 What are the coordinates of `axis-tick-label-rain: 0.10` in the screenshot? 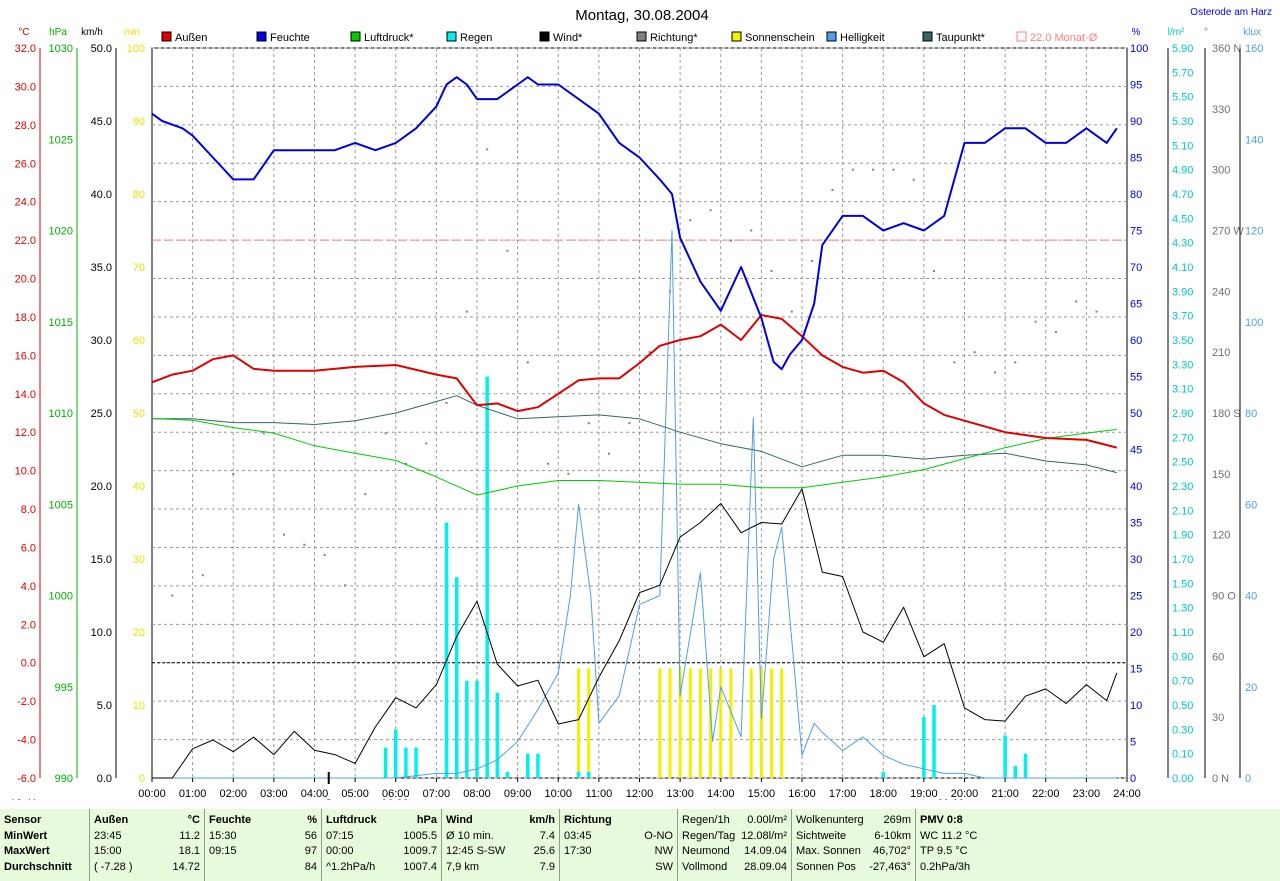 It's located at (1182, 755).